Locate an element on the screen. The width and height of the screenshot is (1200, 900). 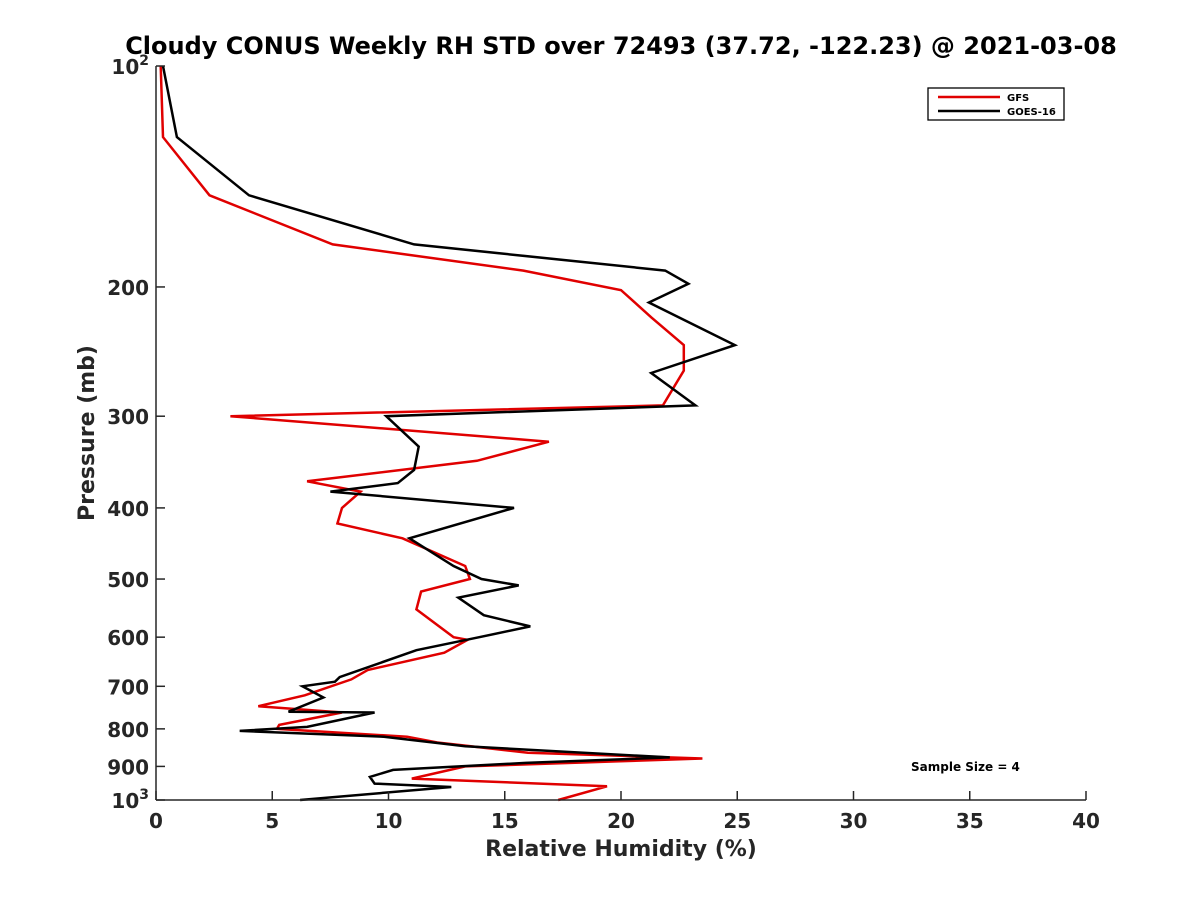
x-tick-label: 40 is located at coordinates (1086, 821).